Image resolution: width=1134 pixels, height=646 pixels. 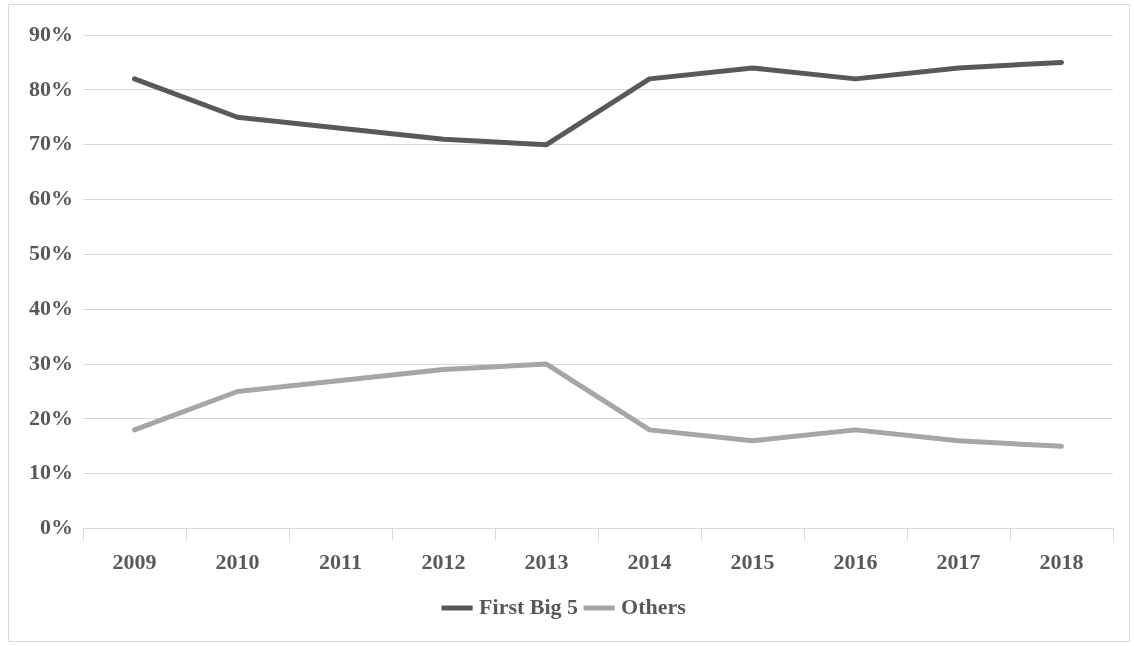 What do you see at coordinates (51, 143) in the screenshot?
I see `y-tick-label: 70%` at bounding box center [51, 143].